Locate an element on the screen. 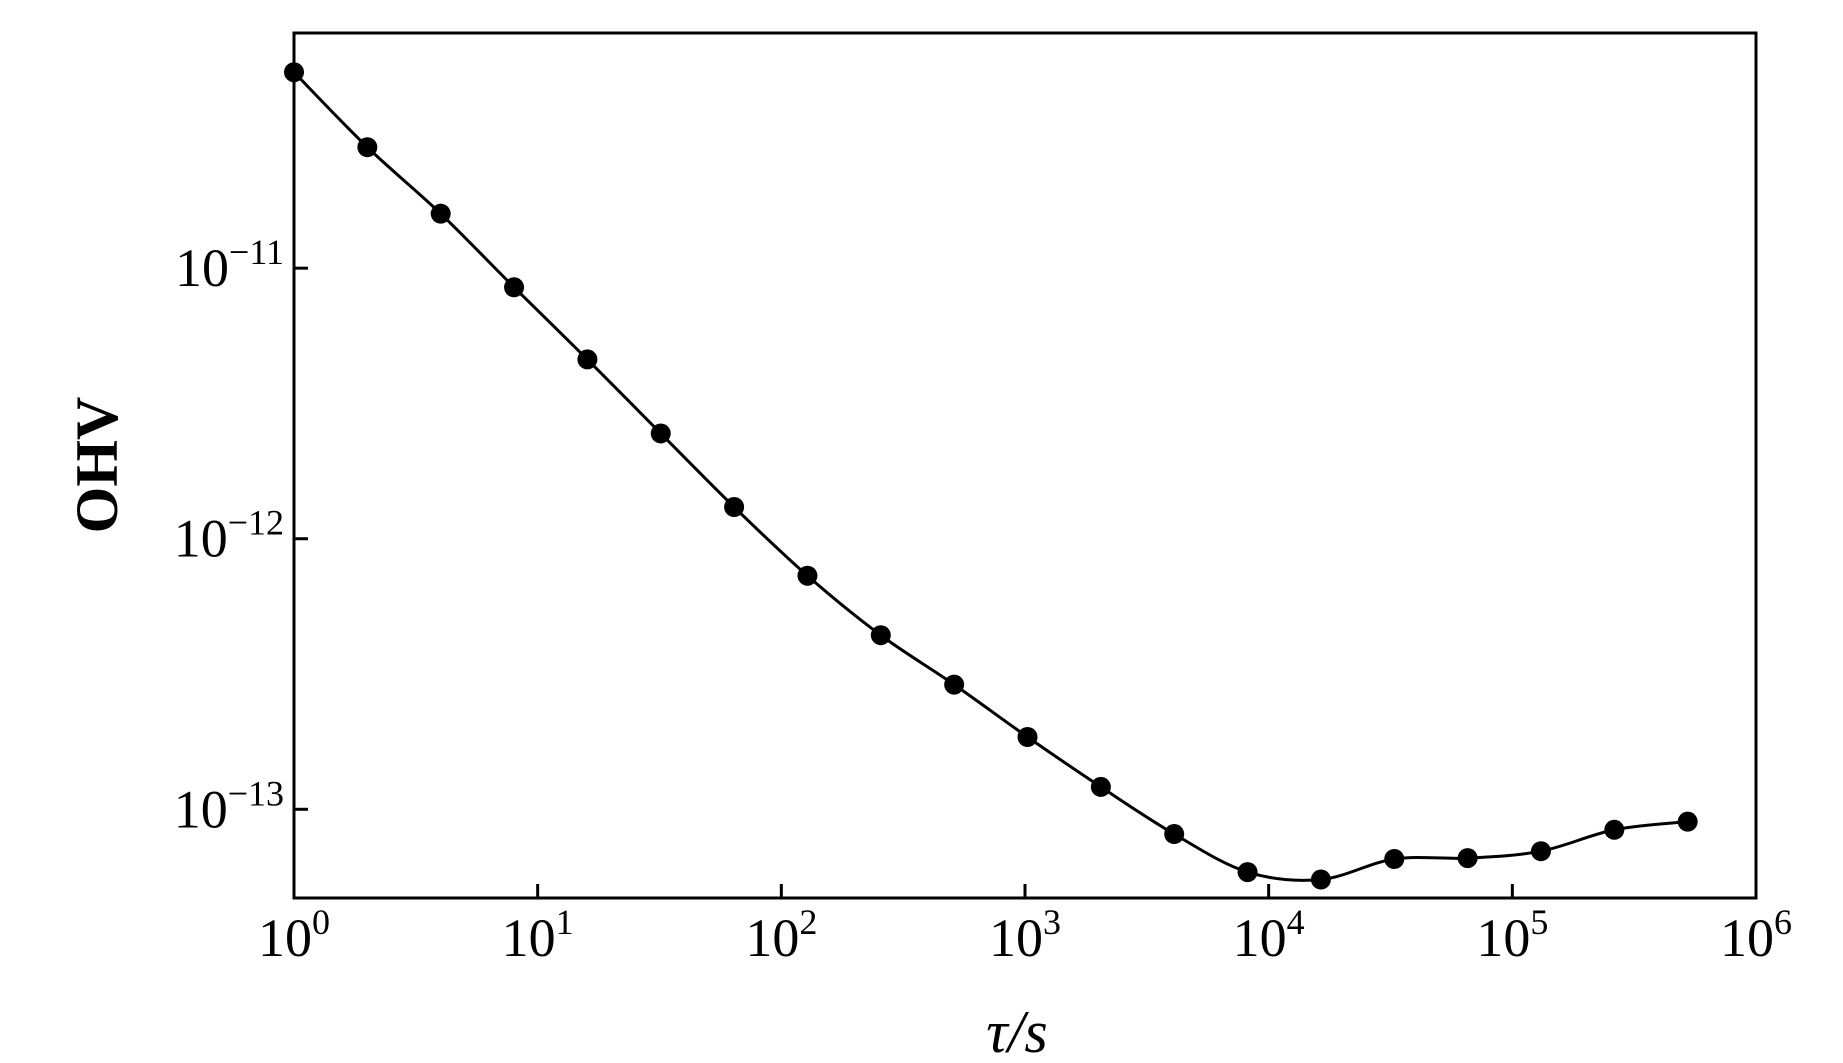 This screenshot has width=1843, height=1063. x-tick-label: 10⁴ is located at coordinates (1269, 935).